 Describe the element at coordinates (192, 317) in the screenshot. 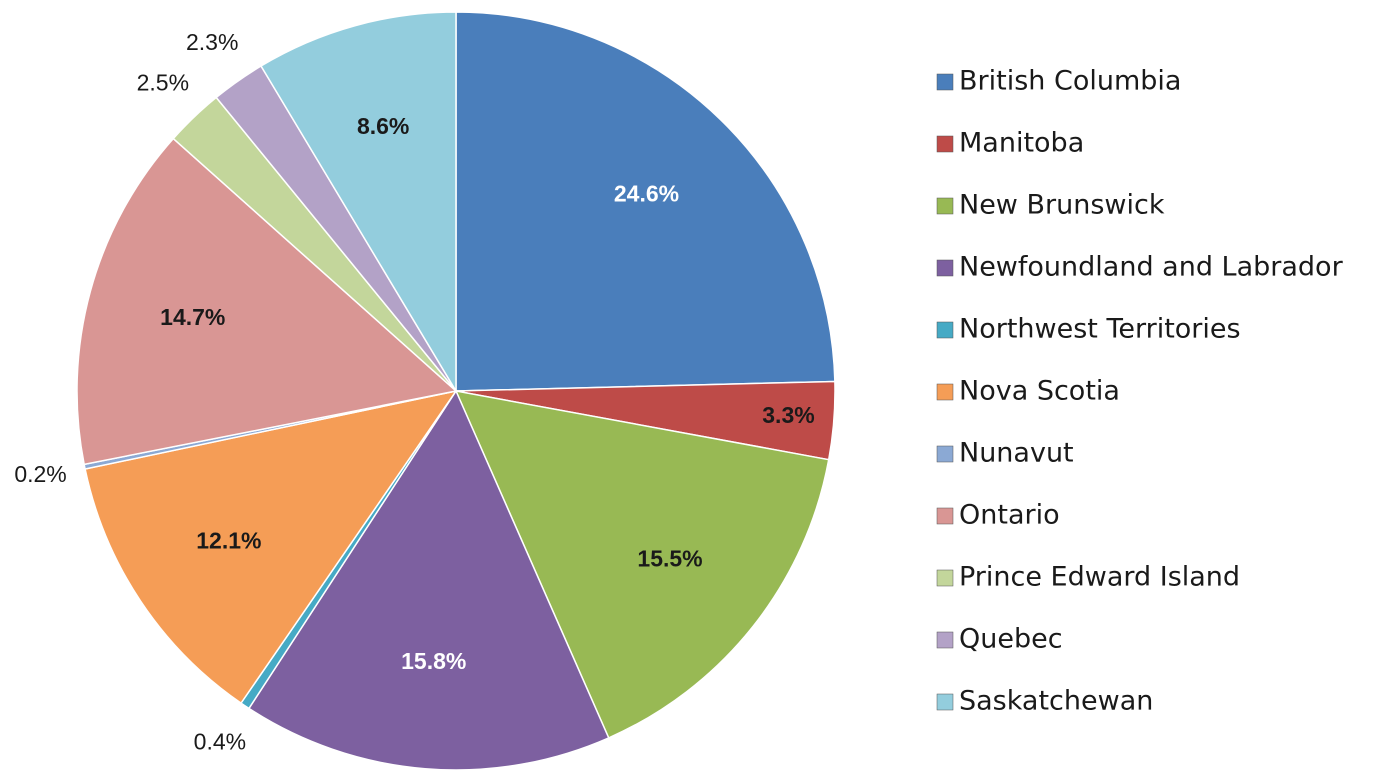

I see `data-label: 14.7%` at that location.